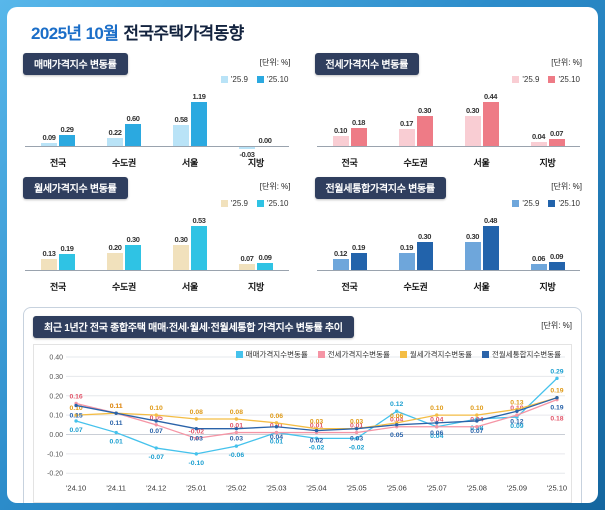  Describe the element at coordinates (181, 119) in the screenshot. I see `bar-value: 0.58` at that location.